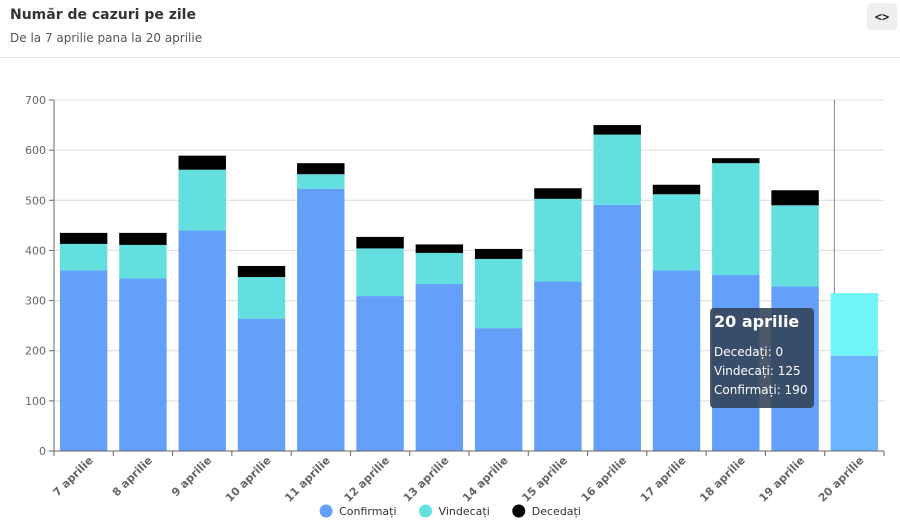  I want to click on x-tick-label-7-aprilie: 7 aprilie, so click(73, 476).